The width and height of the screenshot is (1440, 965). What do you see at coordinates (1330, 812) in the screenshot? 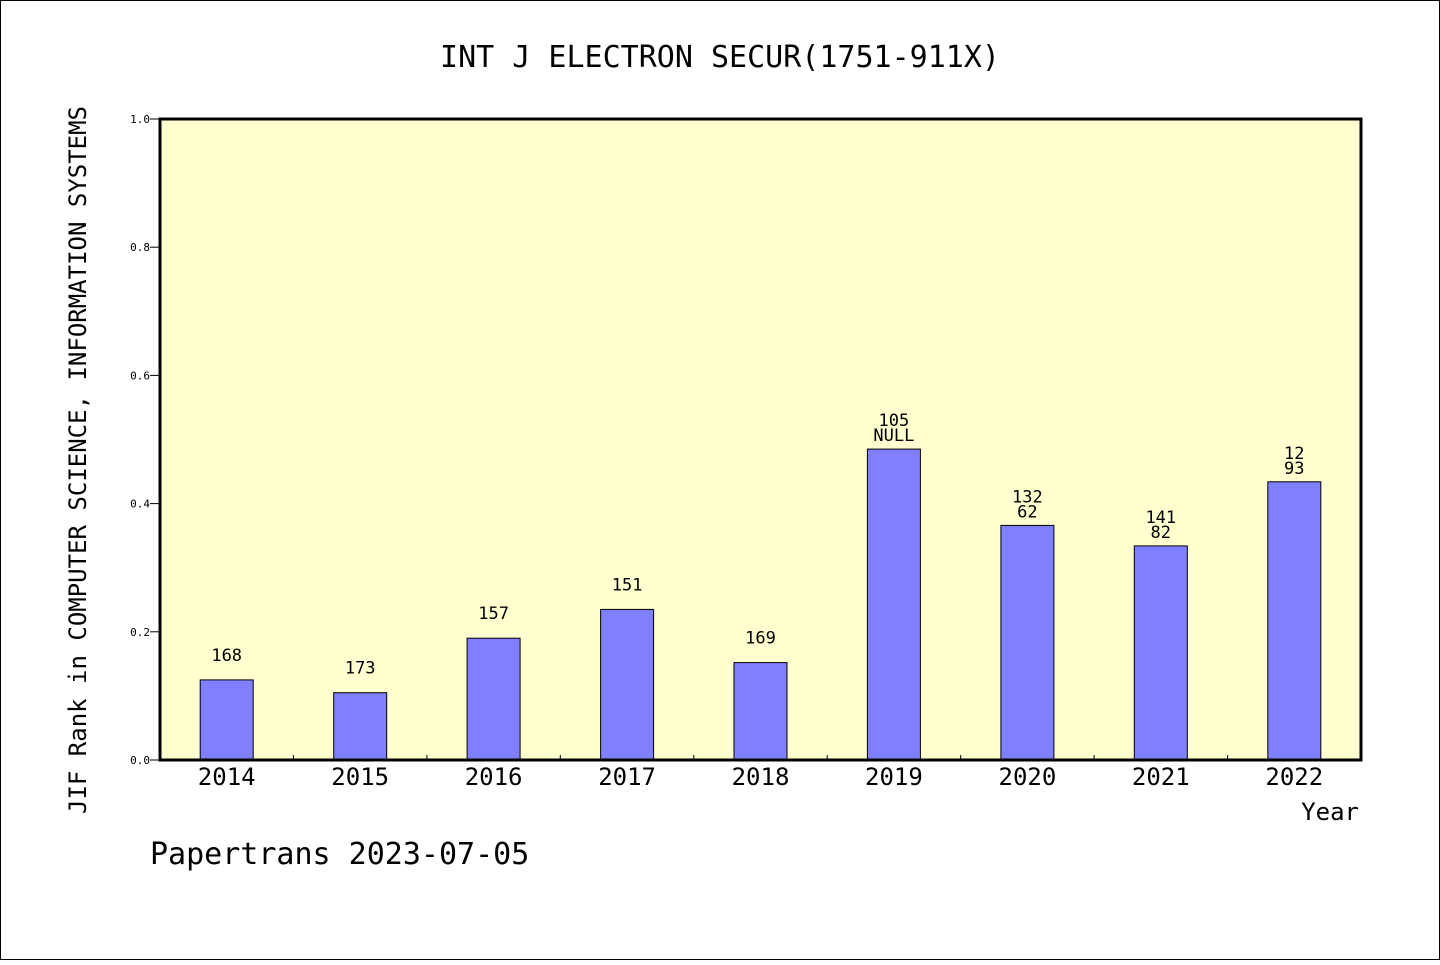
I see `x-axis-label: Year` at bounding box center [1330, 812].